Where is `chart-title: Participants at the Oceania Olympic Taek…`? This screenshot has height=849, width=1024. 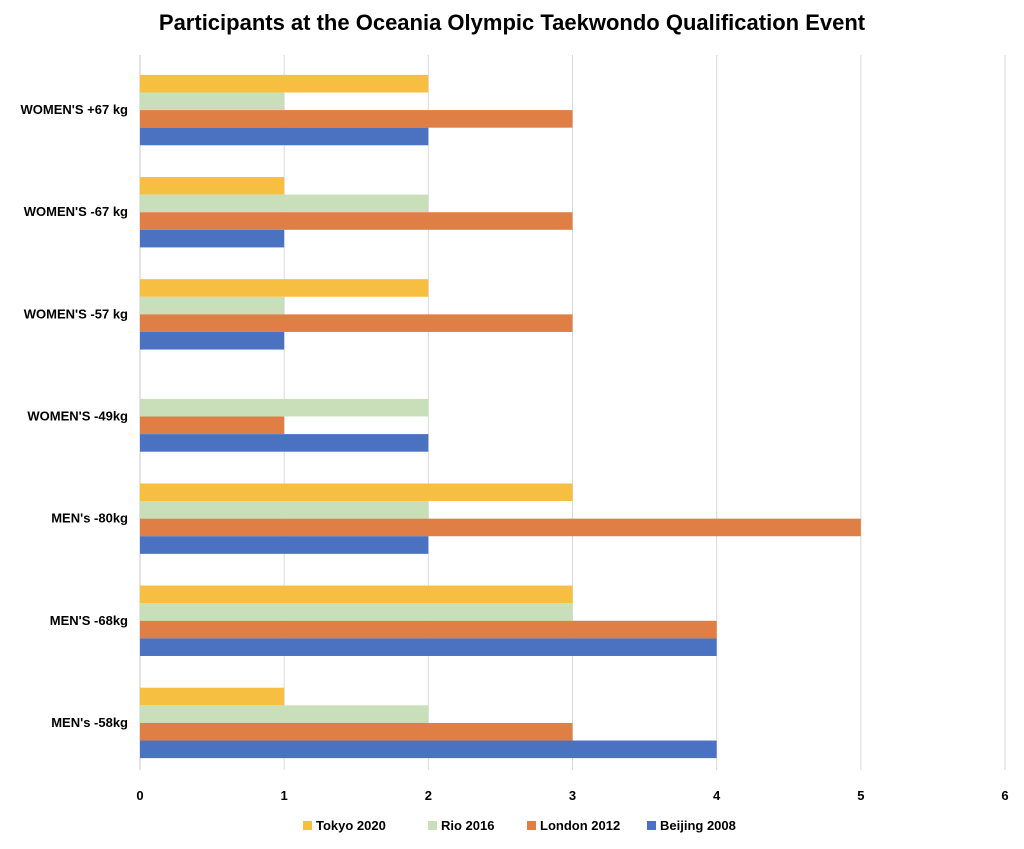
chart-title: Participants at the Oceania Olympic Taek… is located at coordinates (512, 22).